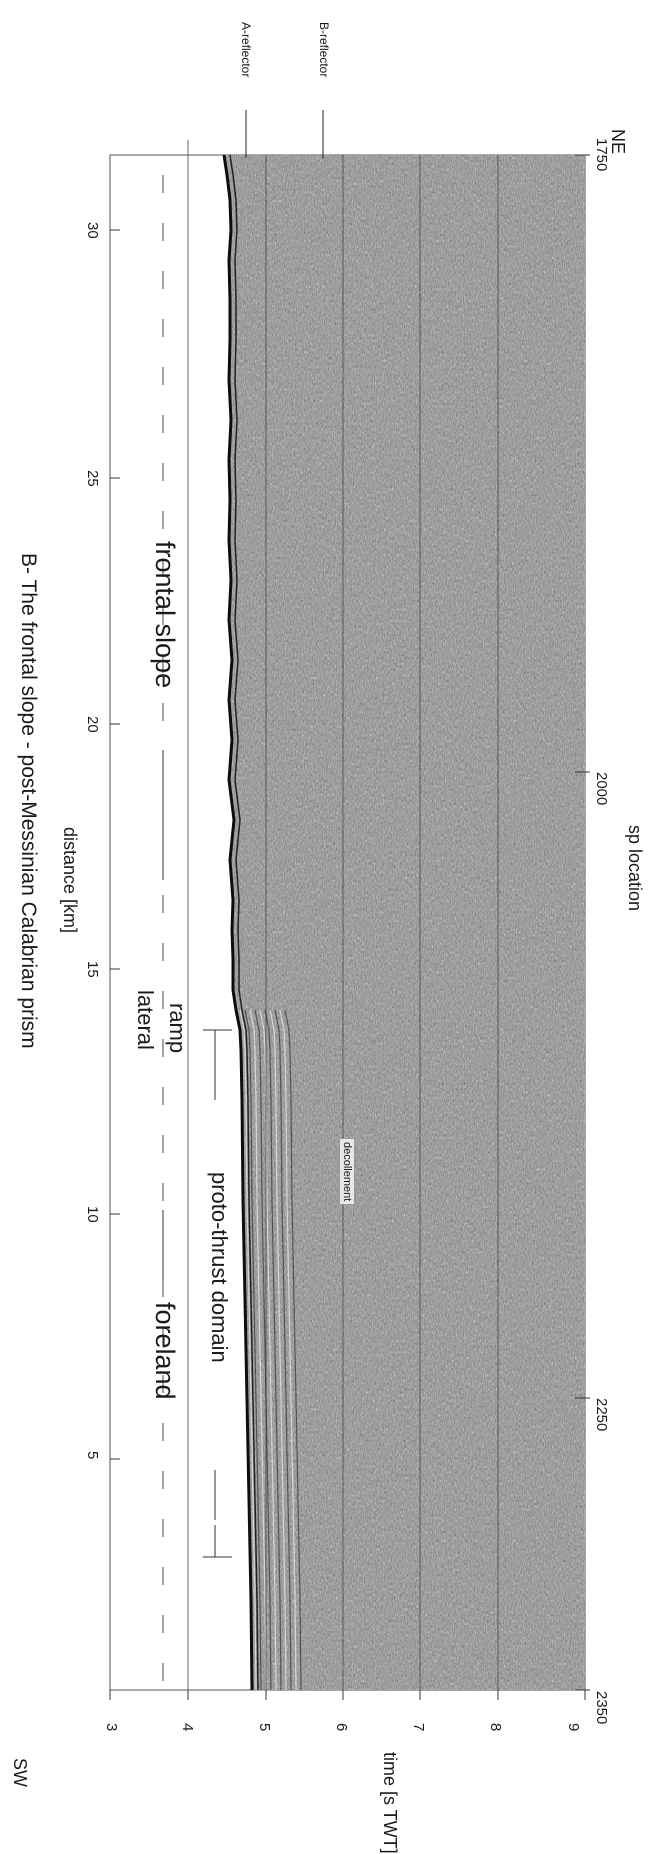 The width and height of the screenshot is (652, 1854). I want to click on ramp-label: ramp, so click(177, 1028).